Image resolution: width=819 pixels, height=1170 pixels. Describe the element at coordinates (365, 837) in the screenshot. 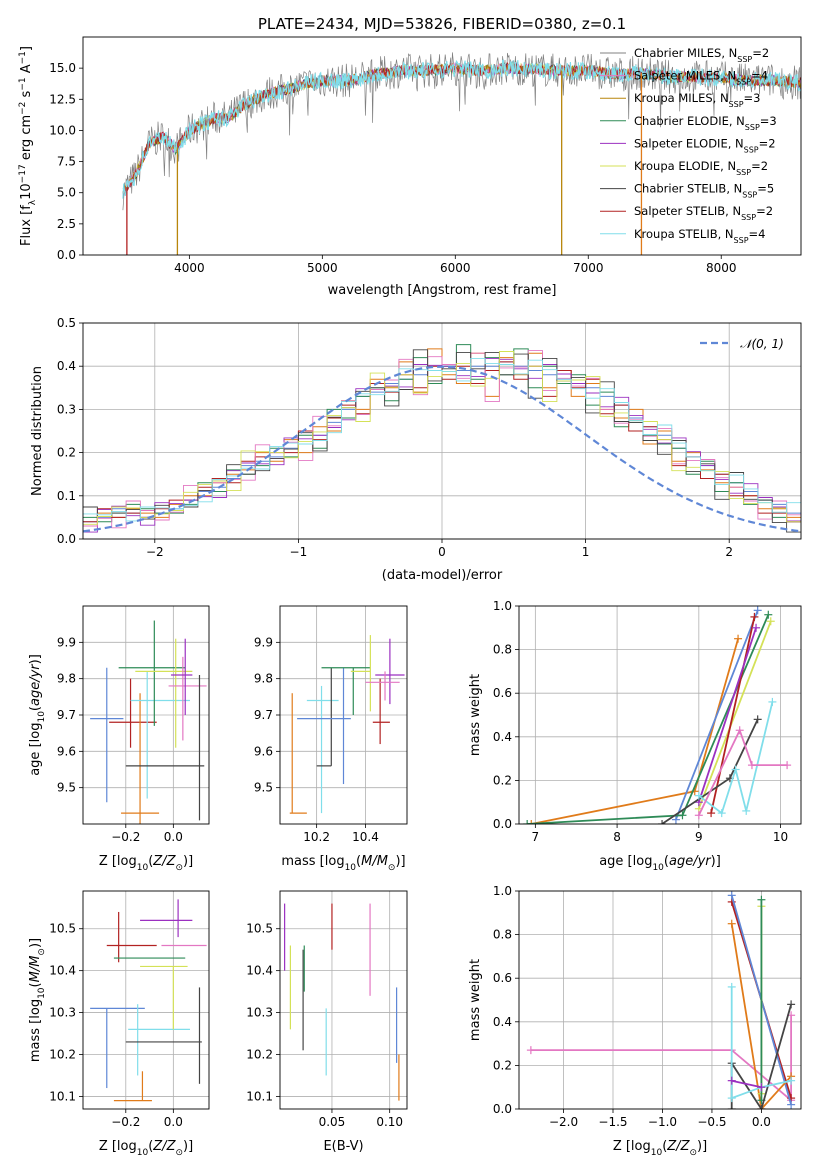

I see `x-tick-label: 10.4` at that location.